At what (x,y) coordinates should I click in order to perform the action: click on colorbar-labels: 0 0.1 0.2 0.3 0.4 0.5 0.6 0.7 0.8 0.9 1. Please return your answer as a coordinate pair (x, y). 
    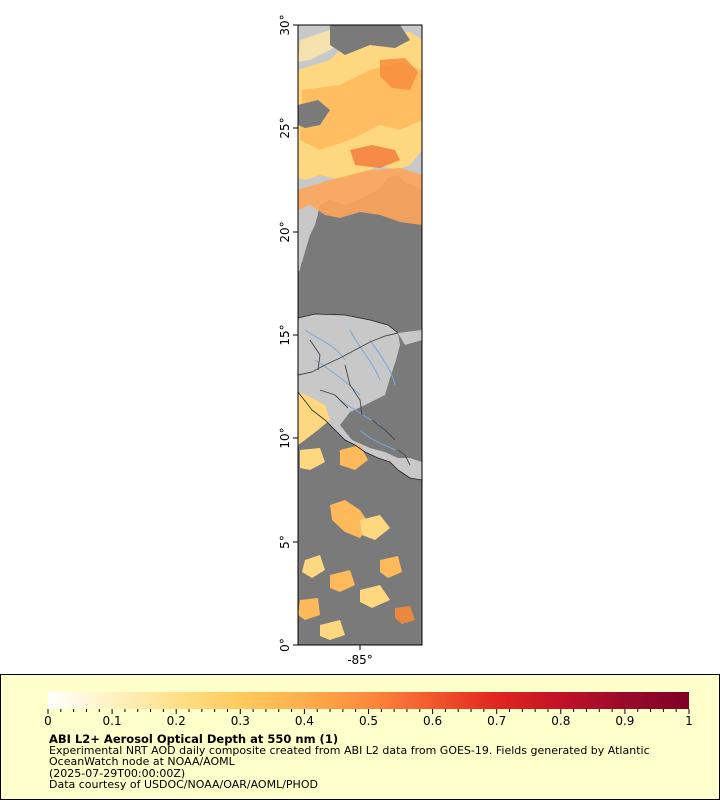
    Looking at the image, I should click on (368, 721).